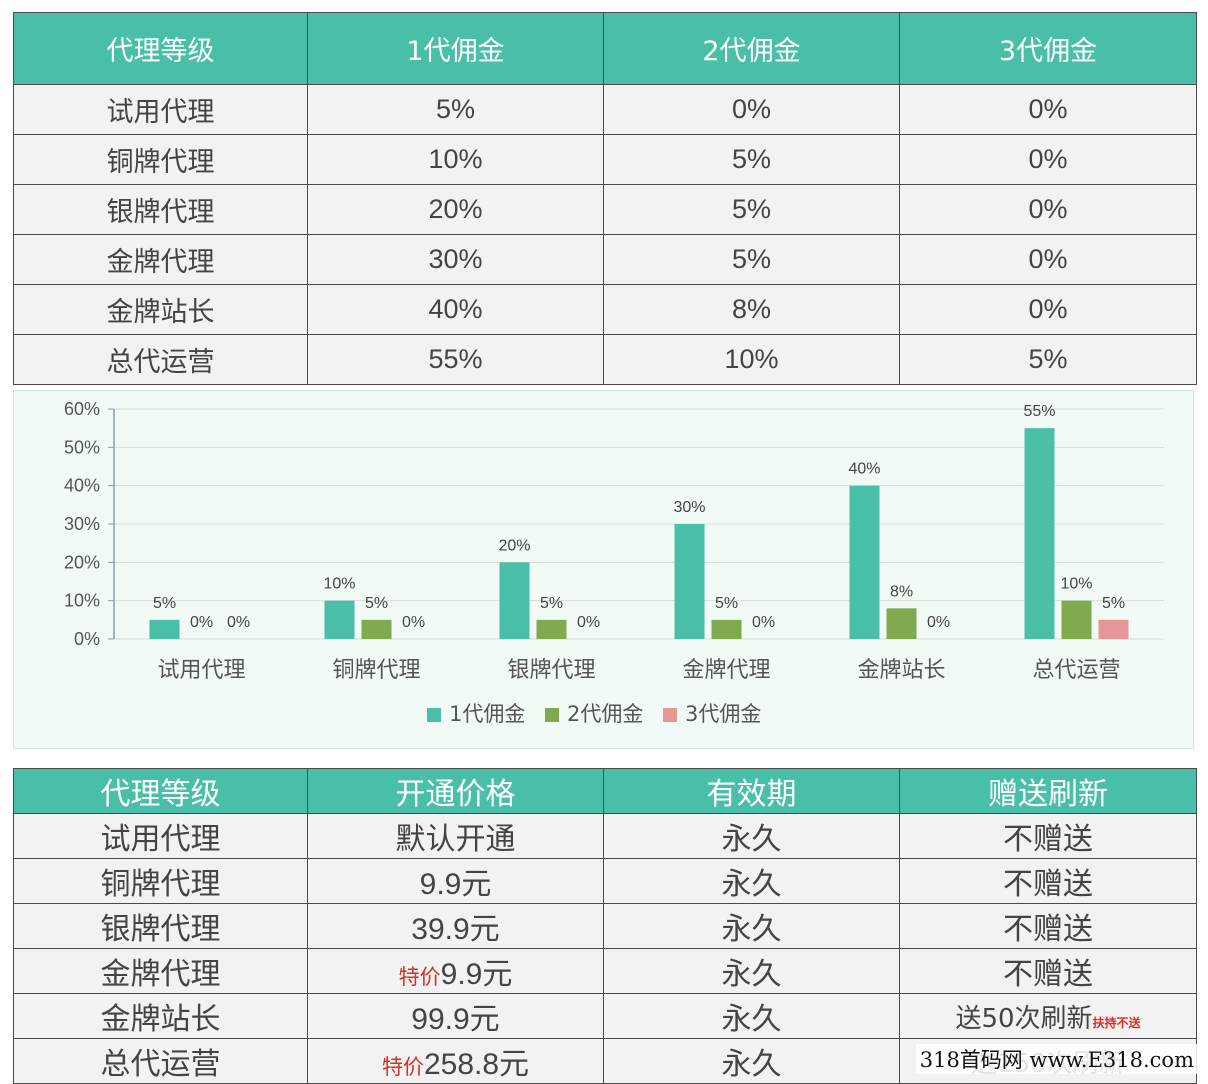 The width and height of the screenshot is (1208, 1084). What do you see at coordinates (1039, 411) in the screenshot?
I see `data-label: 55%` at bounding box center [1039, 411].